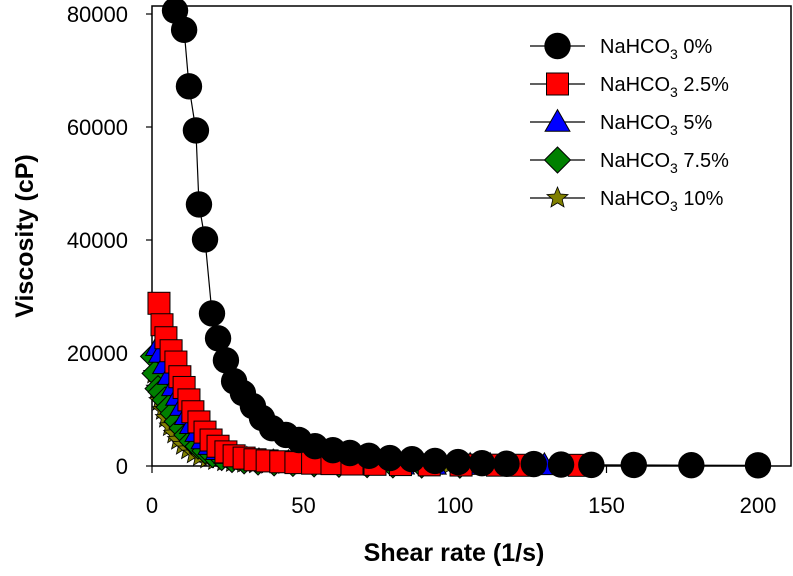  Describe the element at coordinates (122, 466) in the screenshot. I see `y-tick-label: 0` at that location.